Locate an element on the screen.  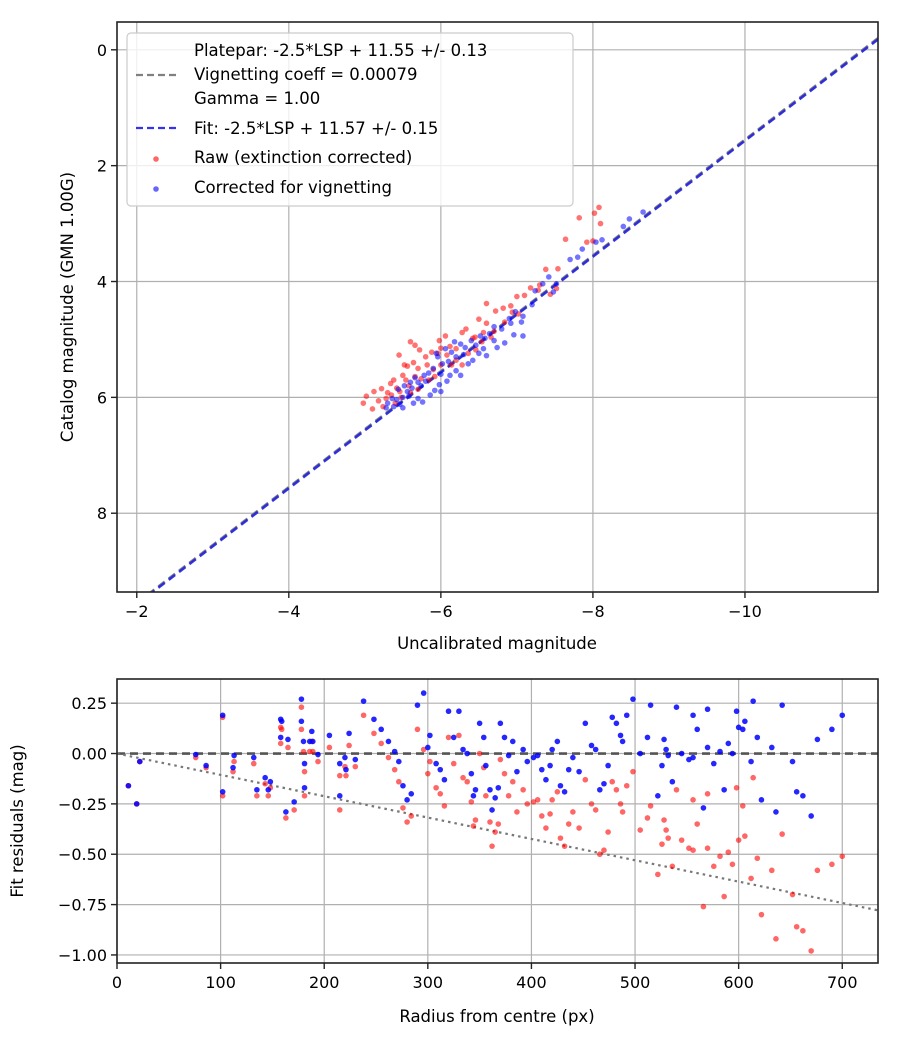
calibration-y-tick-label: 8 is located at coordinates (102, 513).